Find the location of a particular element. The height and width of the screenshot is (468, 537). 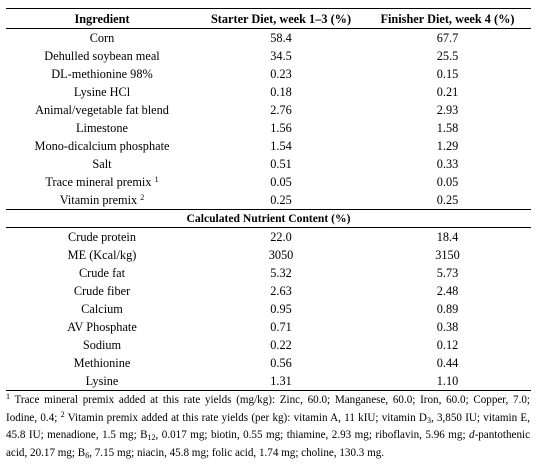

nutrient-row: Crude protein 22.0 18.4 is located at coordinates (268, 237).